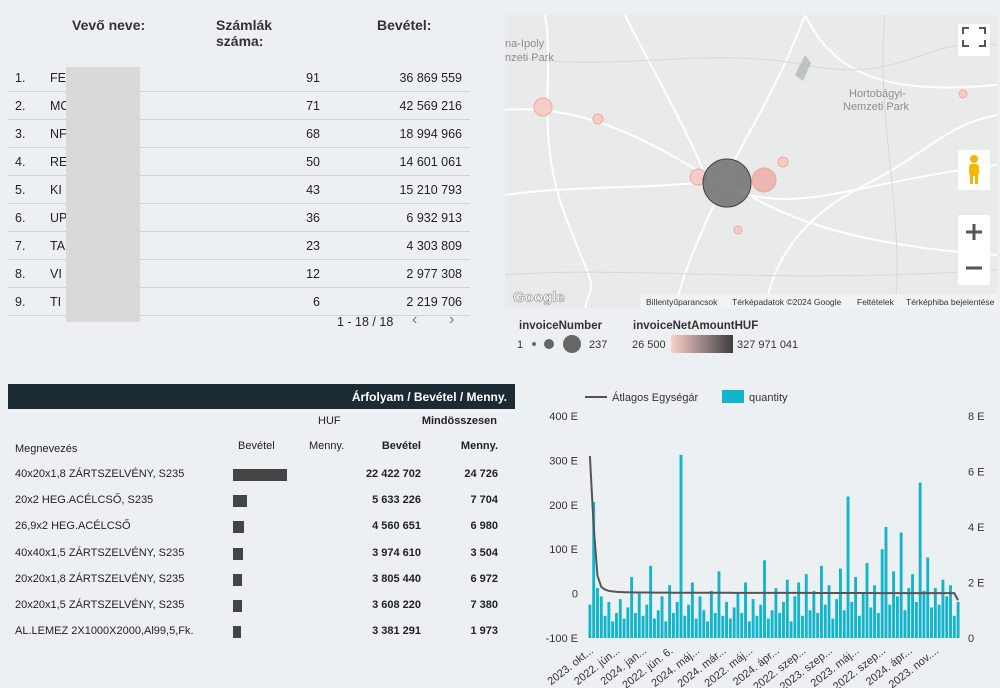 This screenshot has width=1000, height=688. Describe the element at coordinates (434, 218) in the screenshot. I see `revenue: 6 932 913` at that location.